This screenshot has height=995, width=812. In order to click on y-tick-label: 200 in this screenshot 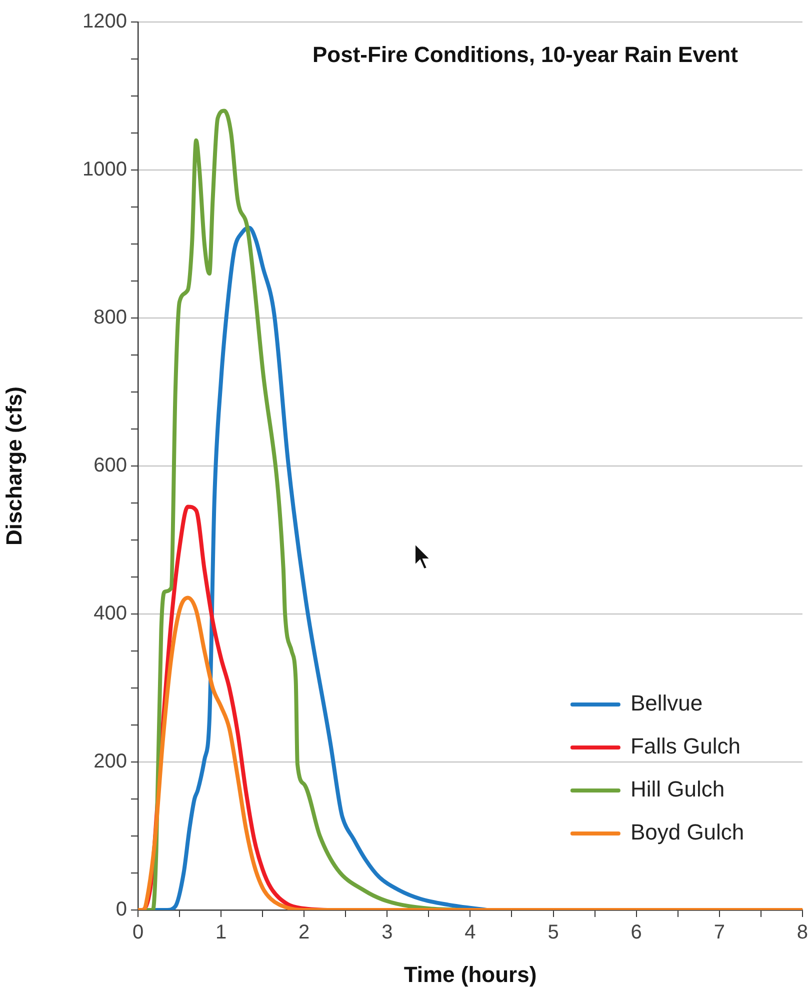, I will do `click(110, 761)`.